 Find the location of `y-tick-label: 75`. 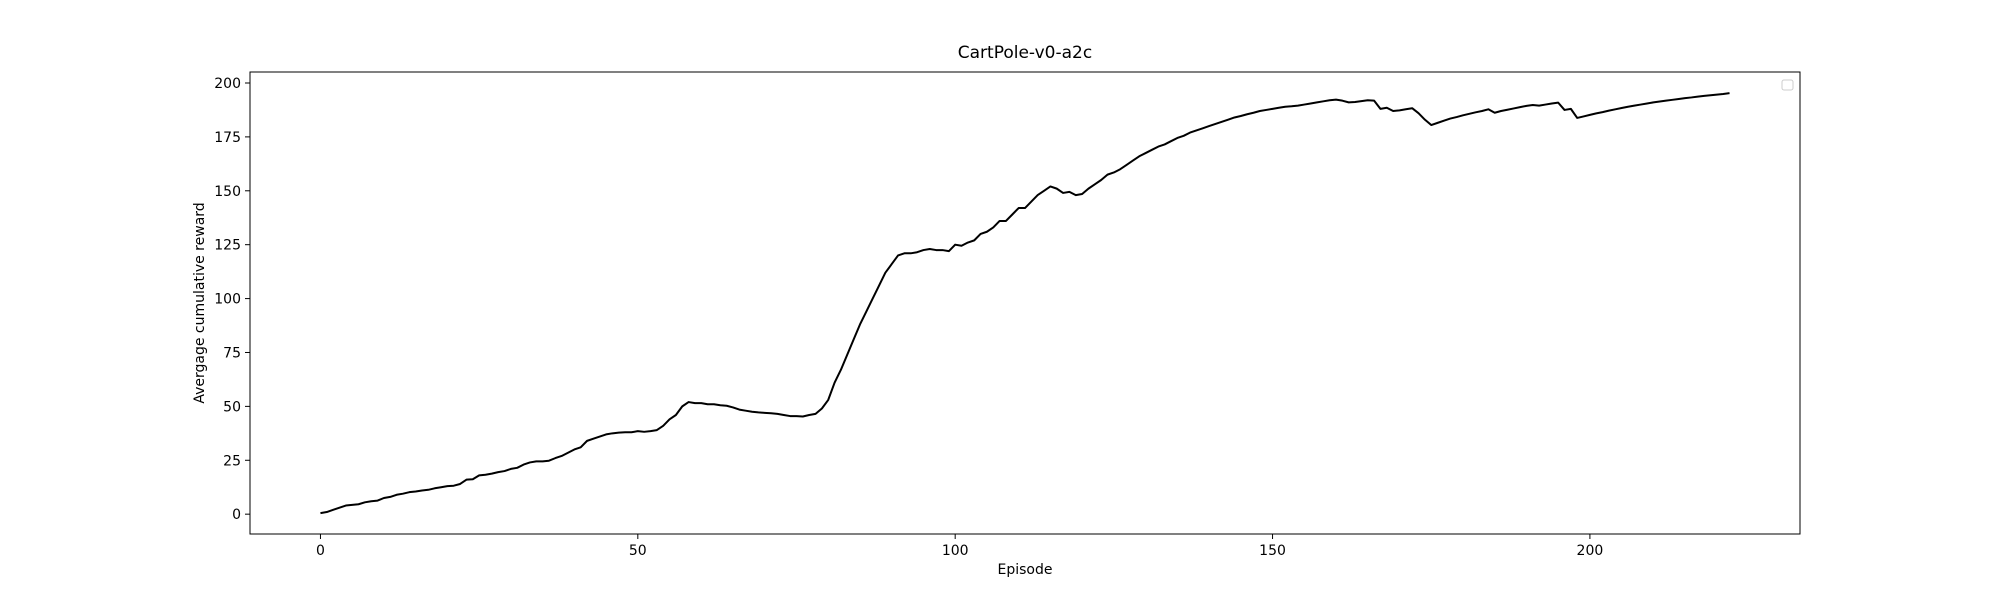

y-tick-label: 75 is located at coordinates (232, 353).